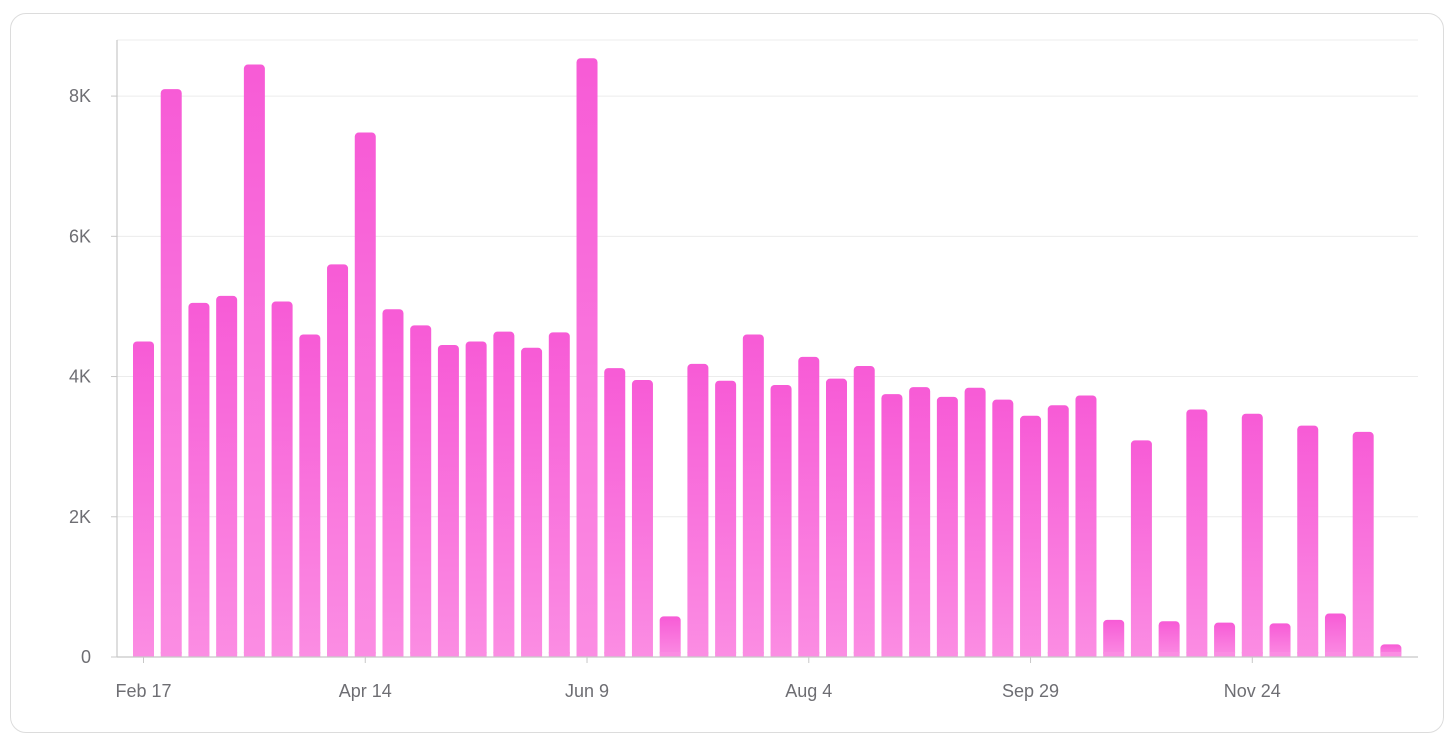 Image resolution: width=1456 pixels, height=746 pixels. Describe the element at coordinates (80, 96) in the screenshot. I see `y-tick-label: 8K` at that location.